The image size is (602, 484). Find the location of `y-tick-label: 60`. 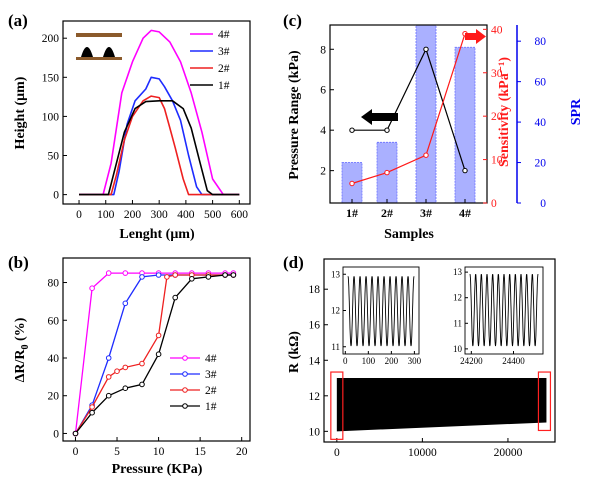

y-tick-label: 60 is located at coordinates (54, 321).